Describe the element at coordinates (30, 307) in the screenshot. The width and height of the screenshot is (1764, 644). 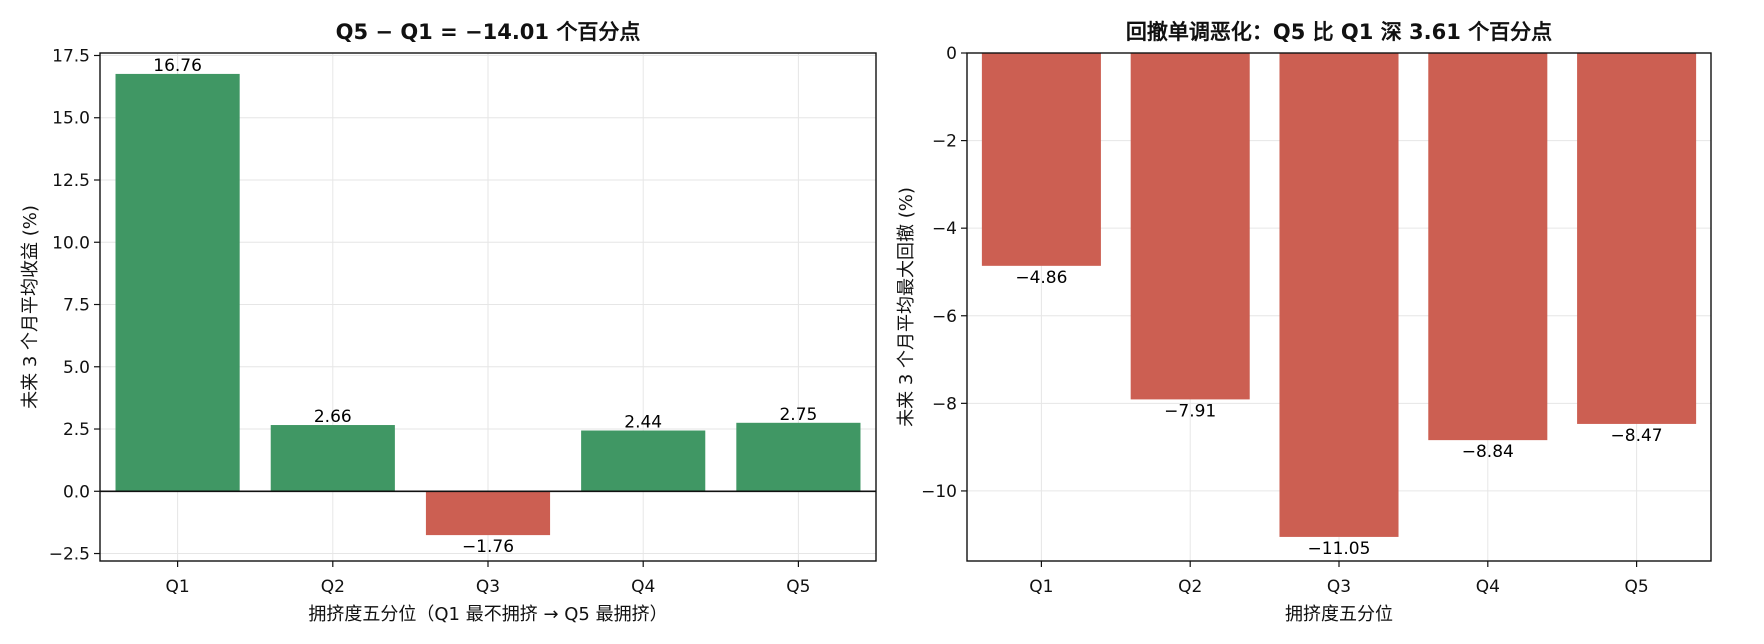
I see `y-axis-label: 未来 3 个月平均收益 (%)` at that location.